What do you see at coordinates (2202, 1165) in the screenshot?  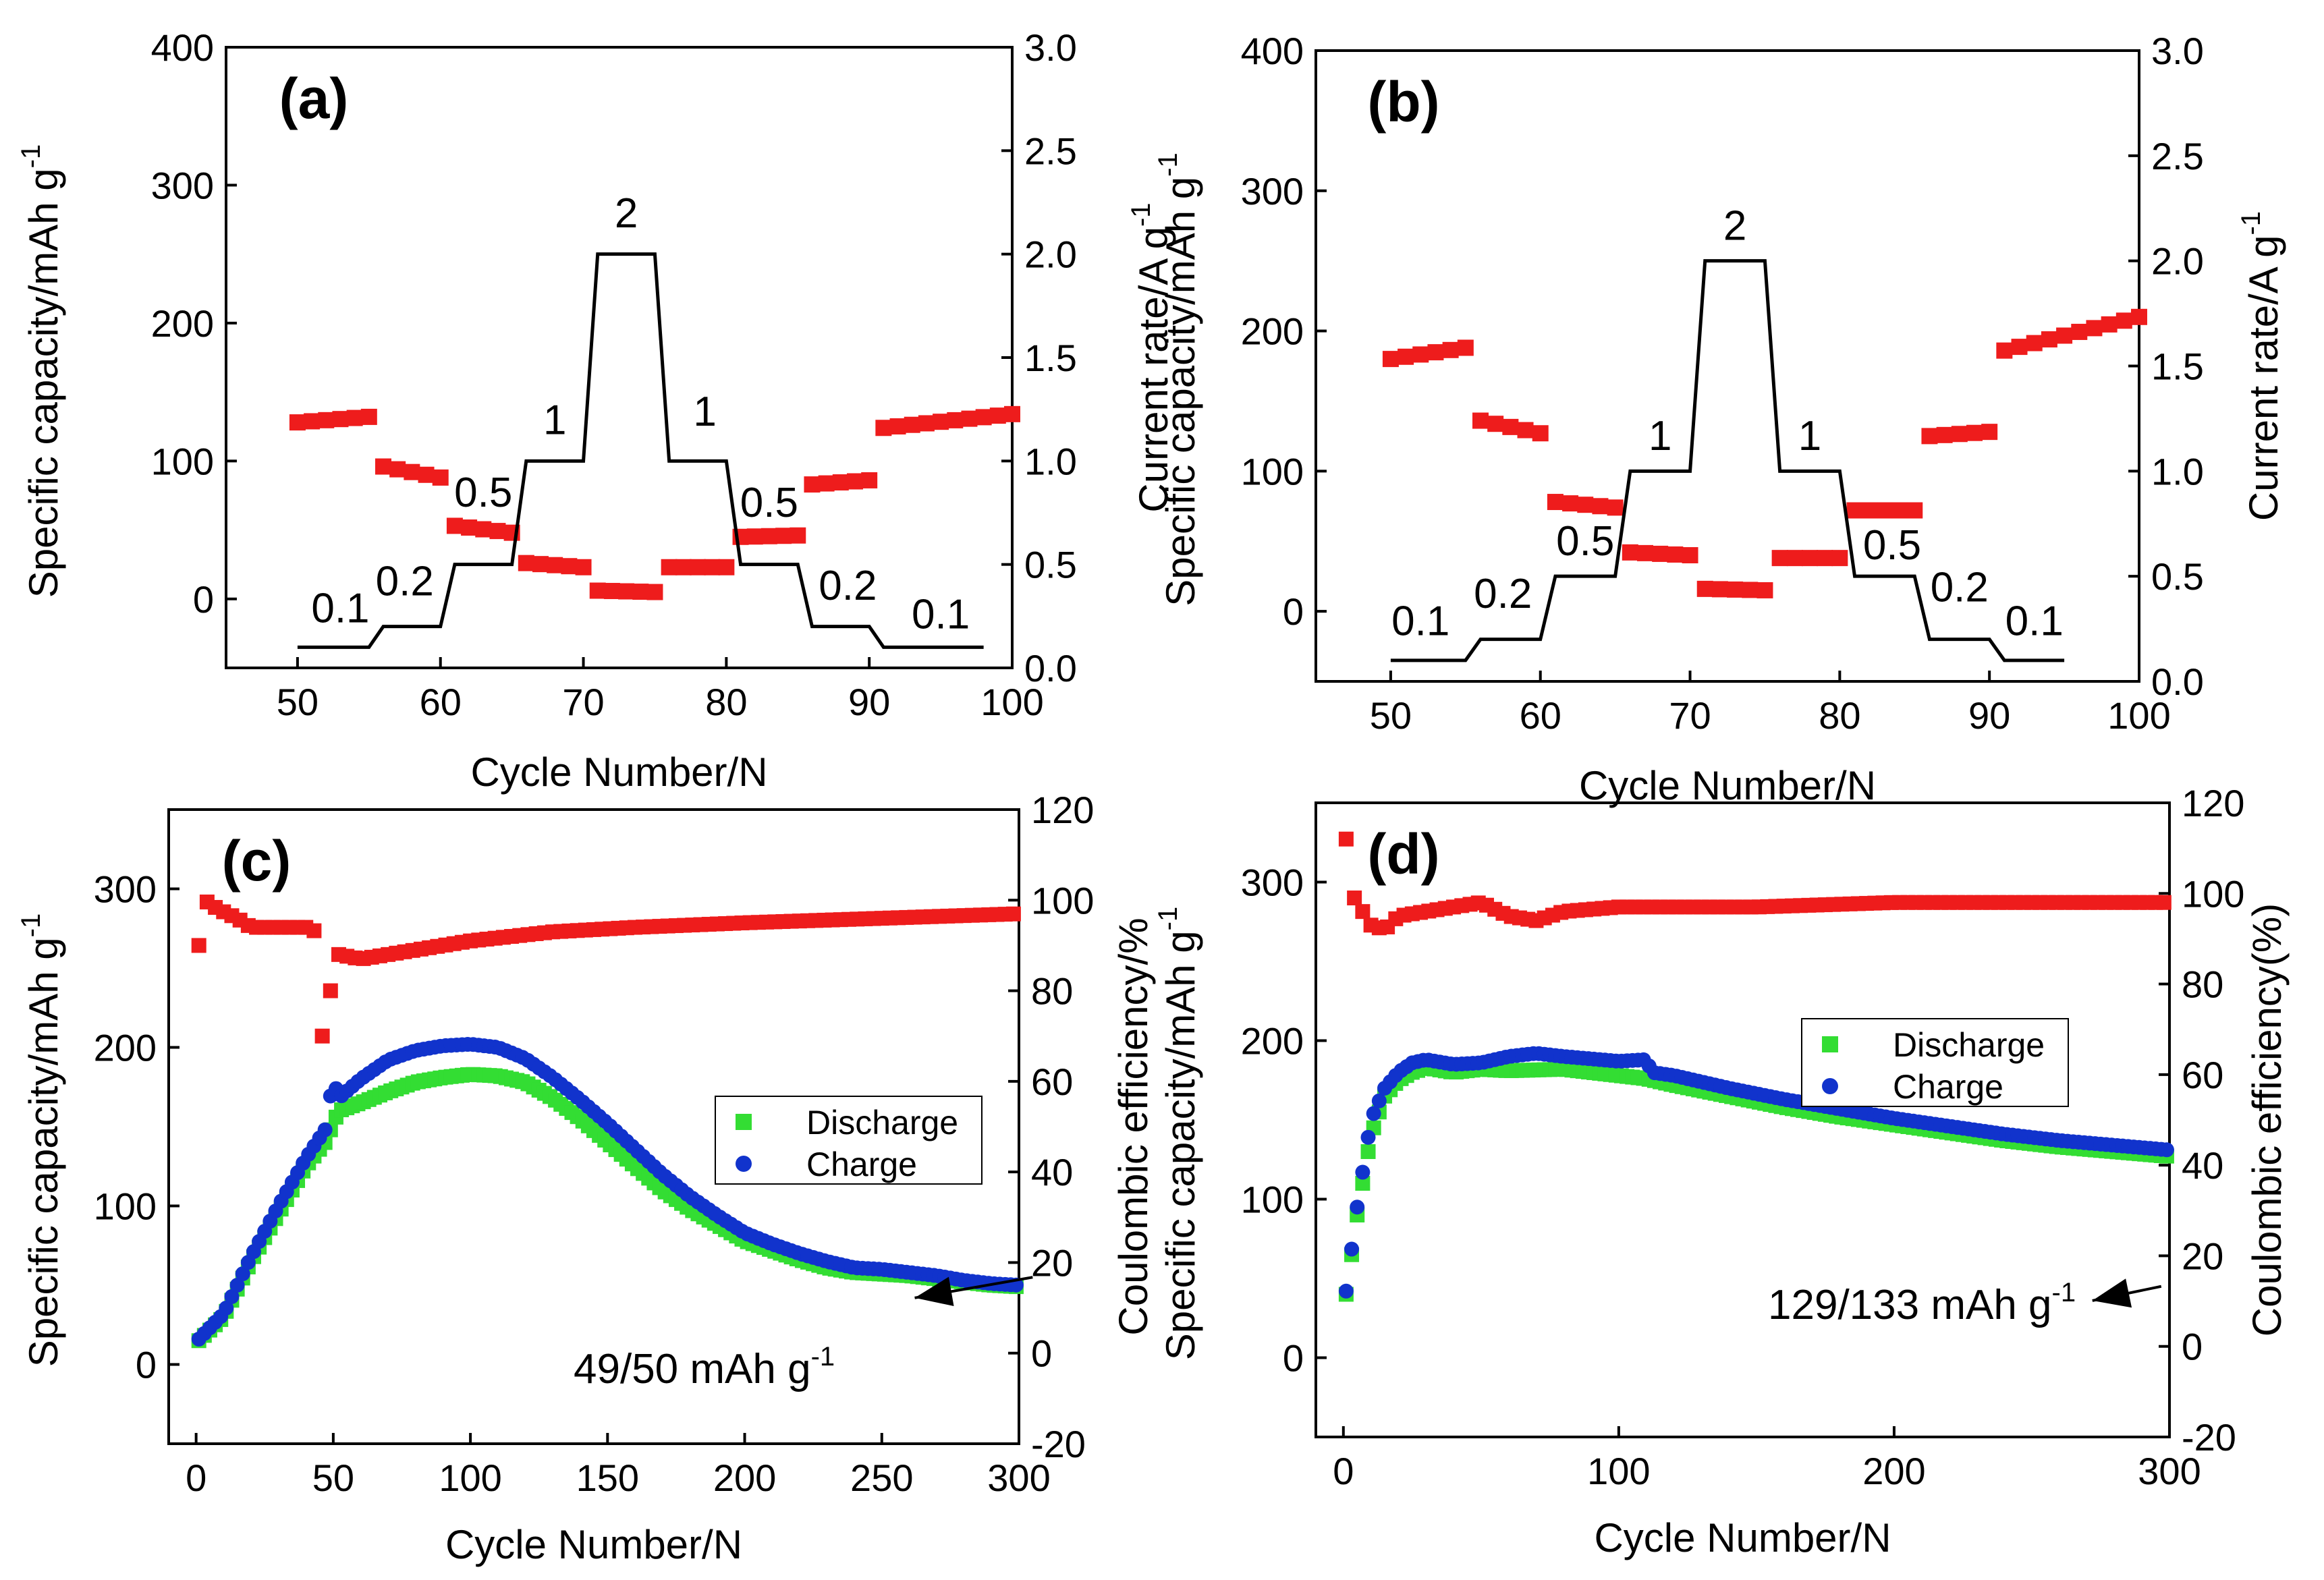 I see `y2-tick-label: 40` at bounding box center [2202, 1165].